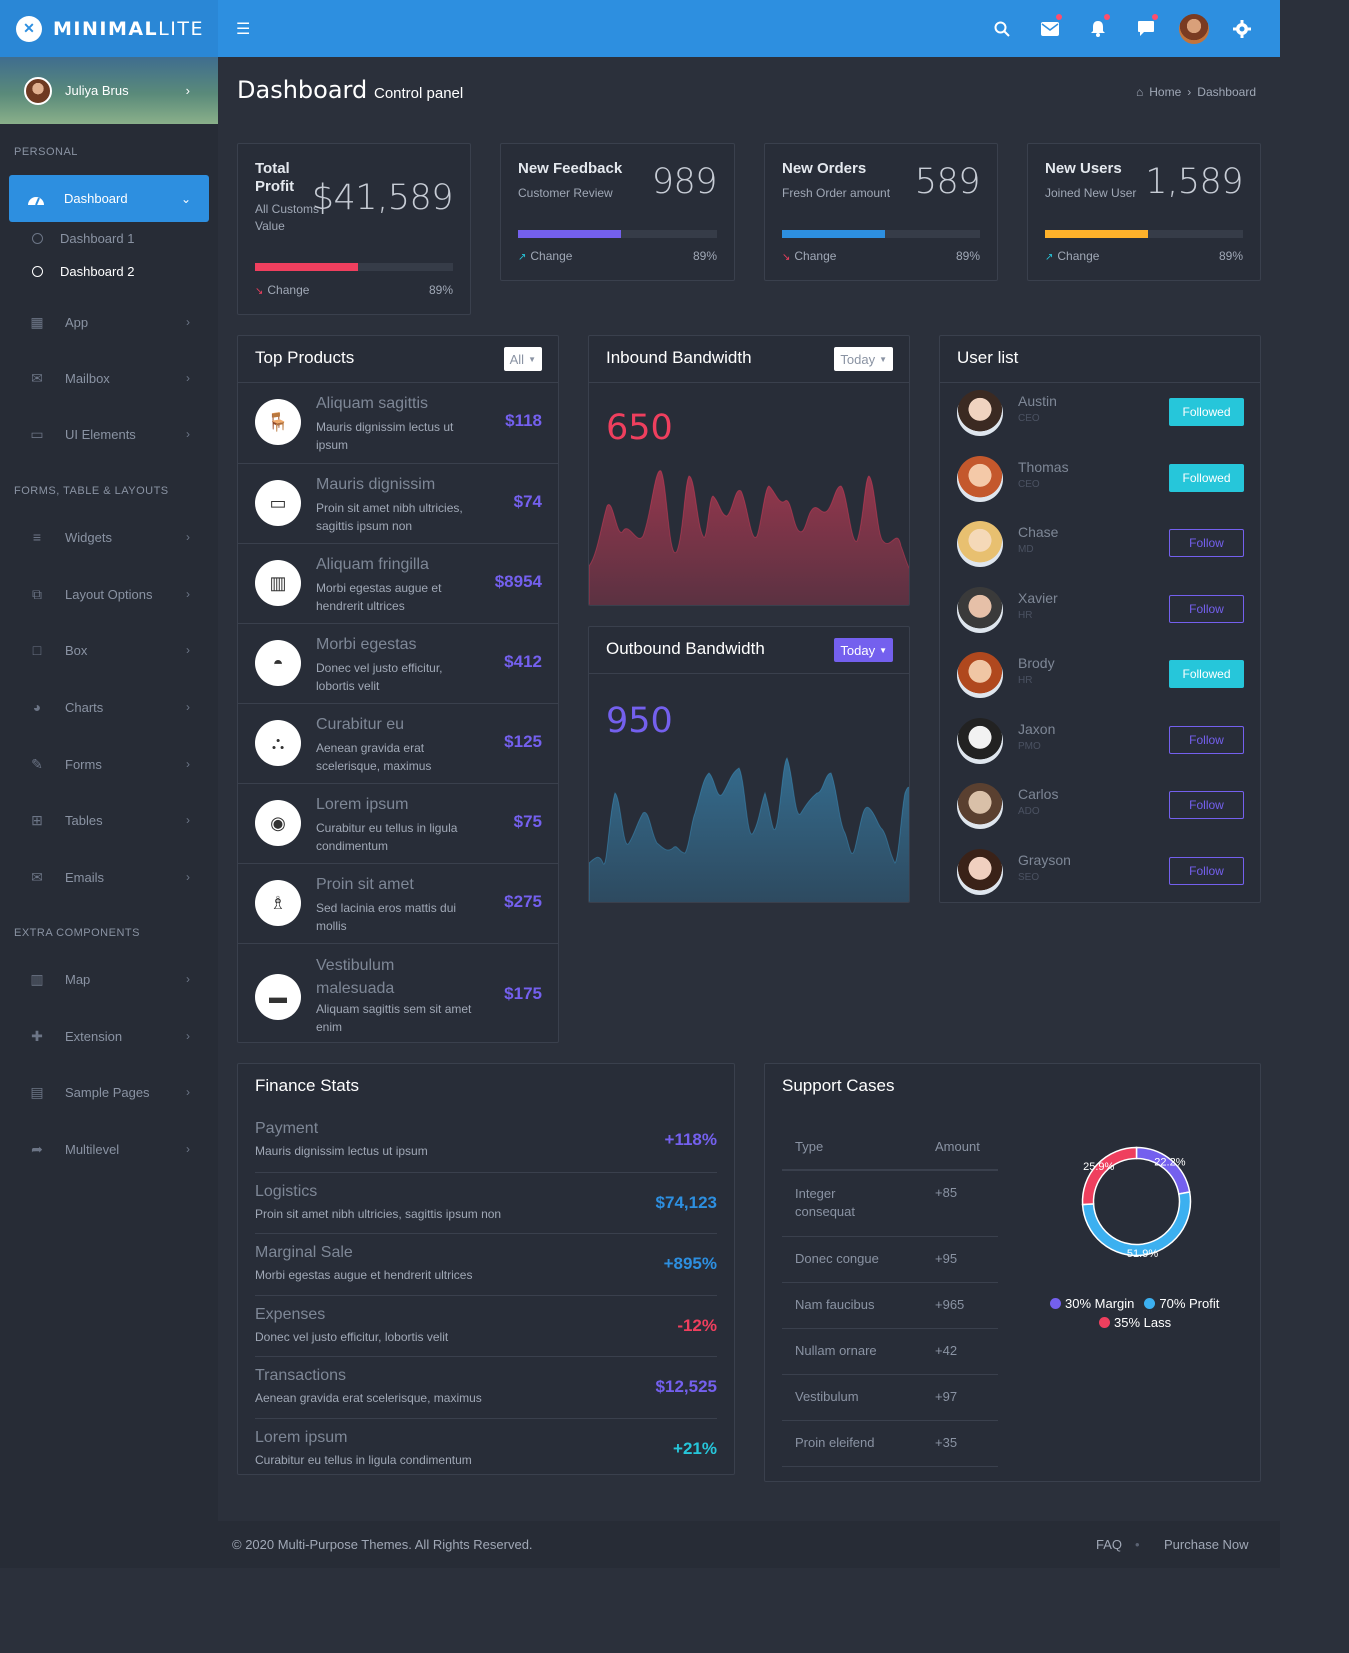  I want to click on finance-name: Lorem ipsum, so click(301, 1437).